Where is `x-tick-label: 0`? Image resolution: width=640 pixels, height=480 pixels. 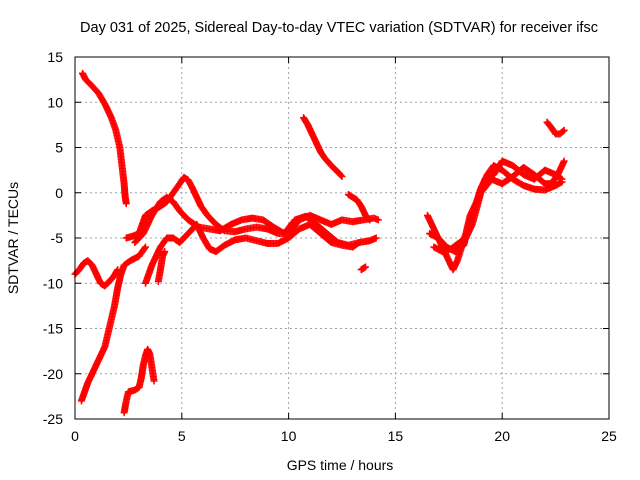 x-tick-label: 0 is located at coordinates (75, 436).